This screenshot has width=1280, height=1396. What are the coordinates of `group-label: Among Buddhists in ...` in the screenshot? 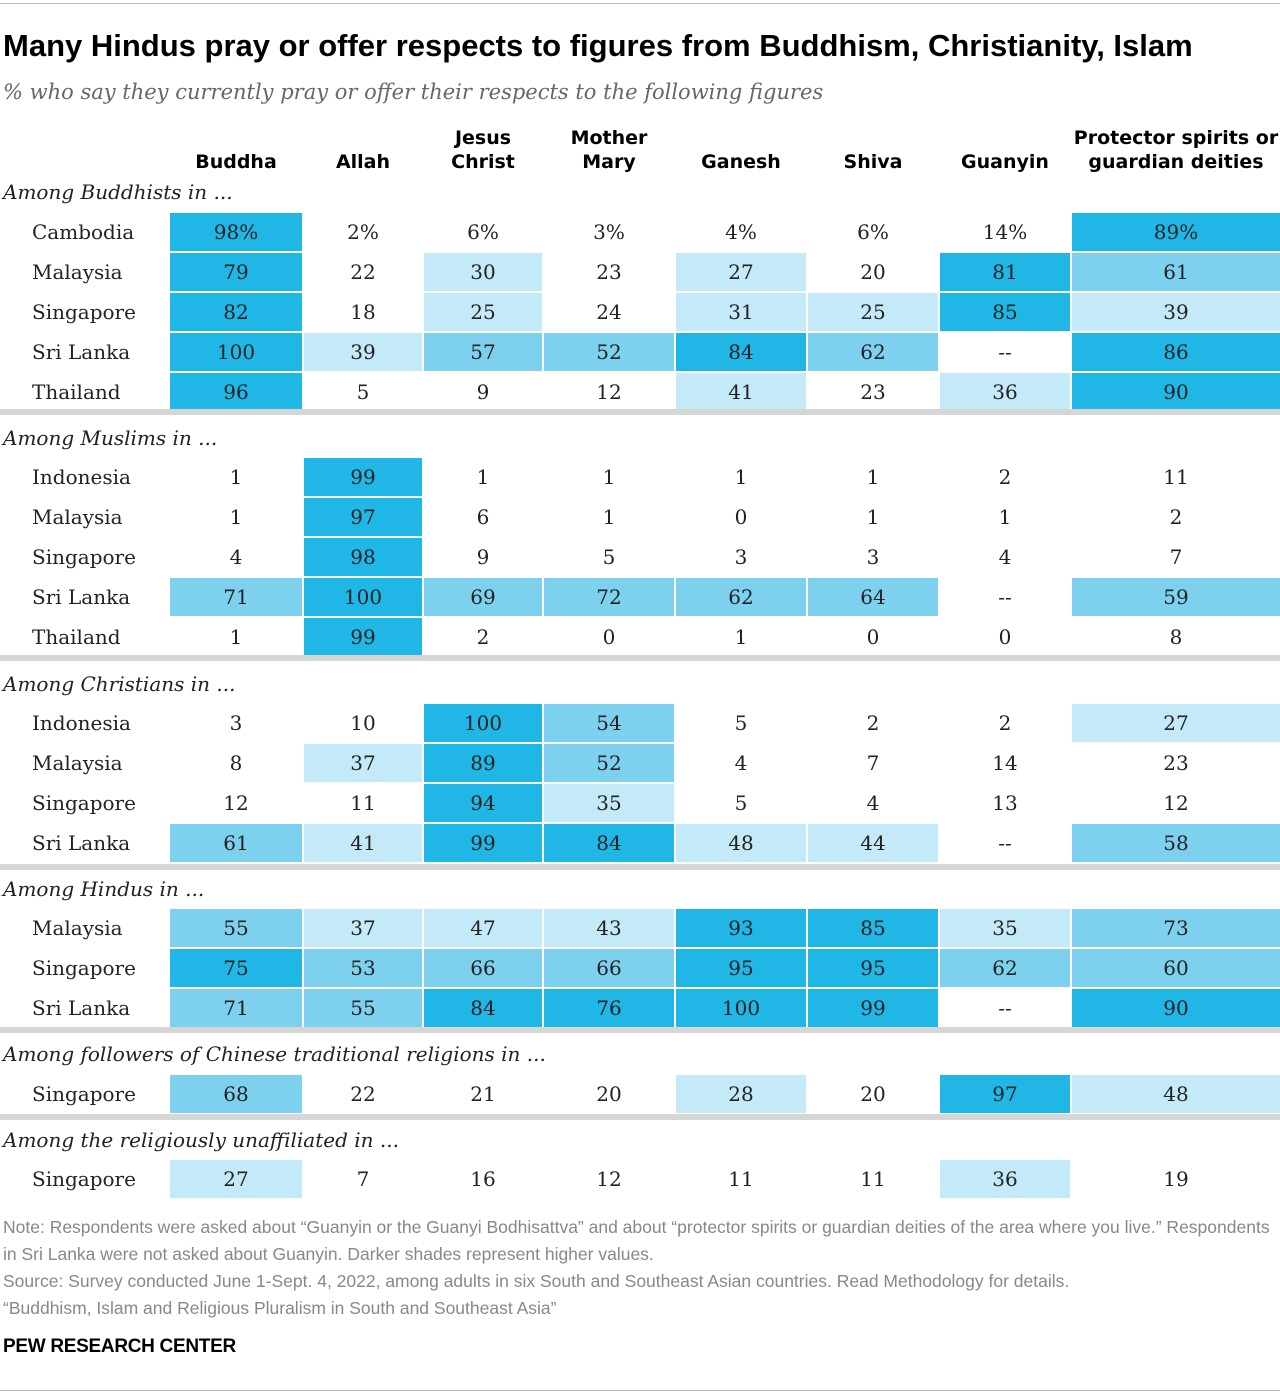 It's located at (118, 192).